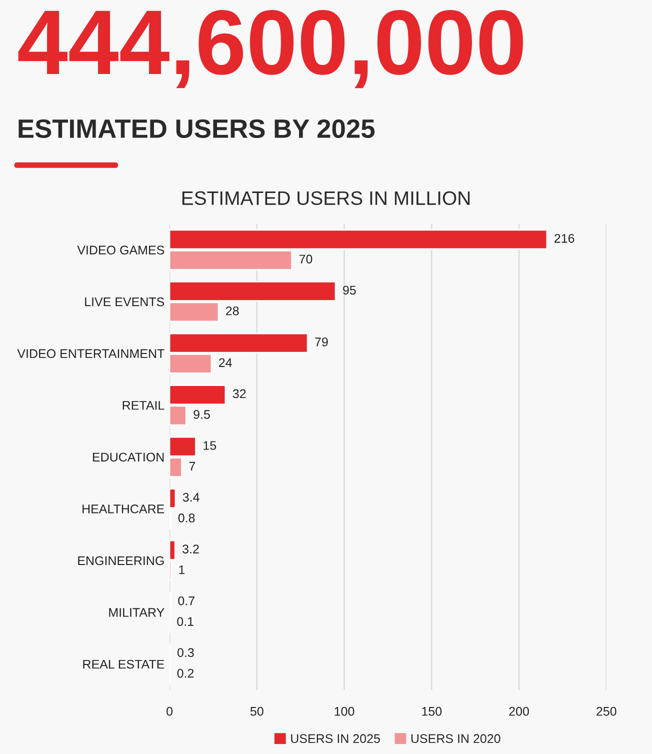 The width and height of the screenshot is (652, 754). I want to click on data-label: 0.1, so click(185, 621).